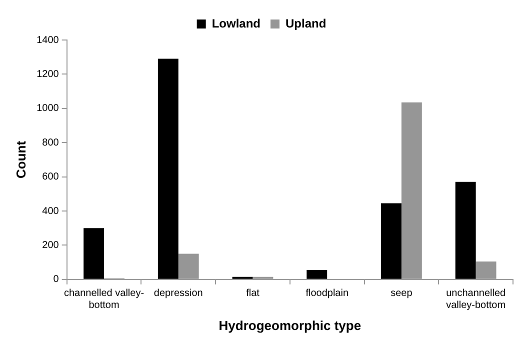  I want to click on y-tick-label: 1200, so click(48, 74).